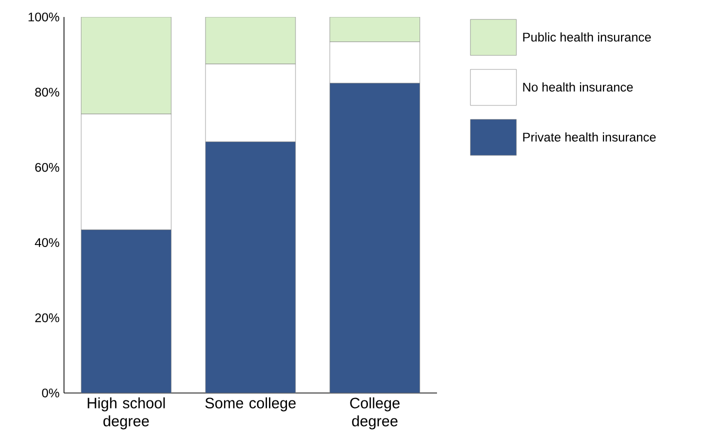  I want to click on text: No health insurance, so click(578, 87).